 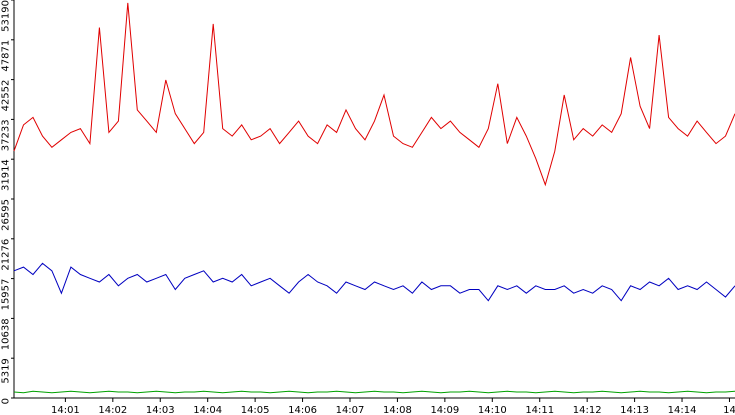 I want to click on y-tick-label: 42552, so click(x=5, y=96).